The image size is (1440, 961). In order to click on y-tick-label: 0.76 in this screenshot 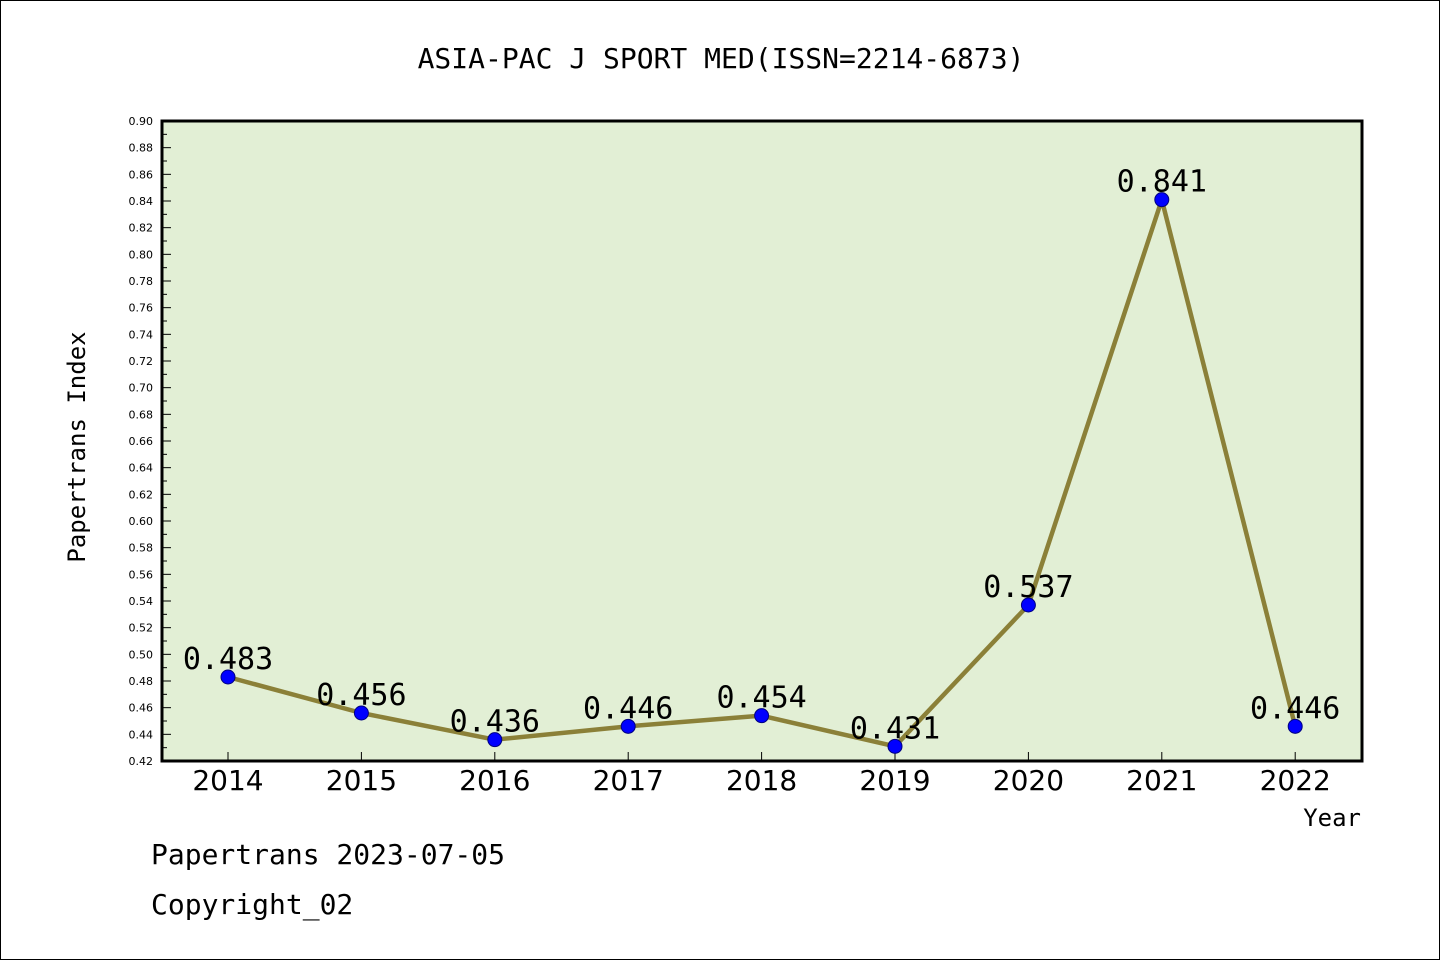, I will do `click(141, 308)`.